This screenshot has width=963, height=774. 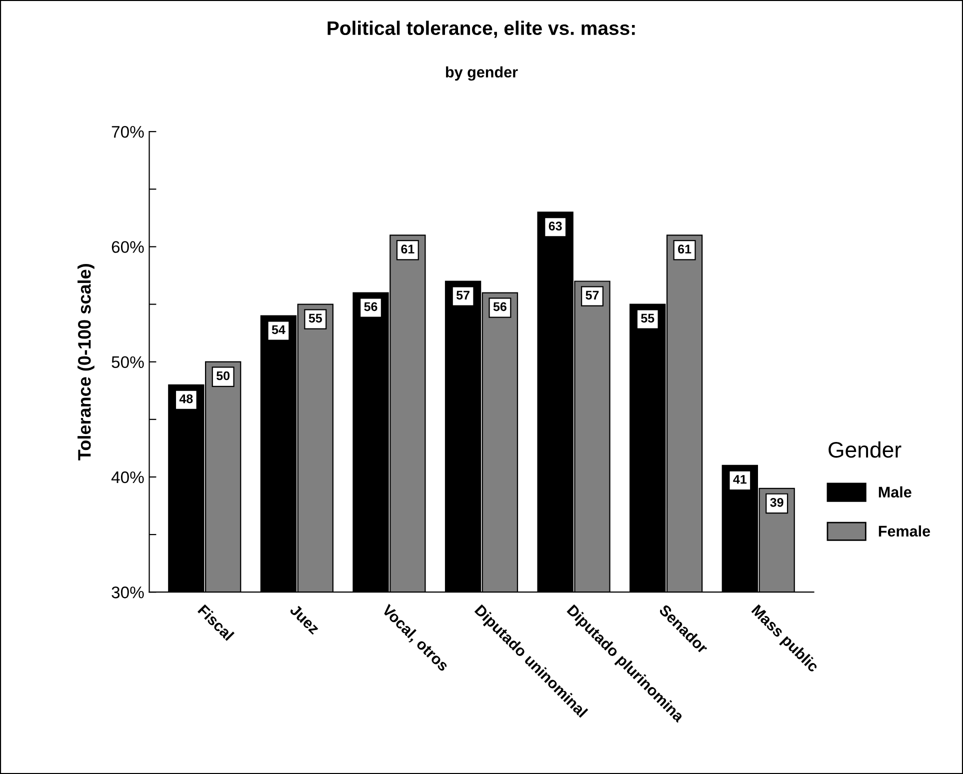 What do you see at coordinates (128, 247) in the screenshot?
I see `y-tick-label: 60%` at bounding box center [128, 247].